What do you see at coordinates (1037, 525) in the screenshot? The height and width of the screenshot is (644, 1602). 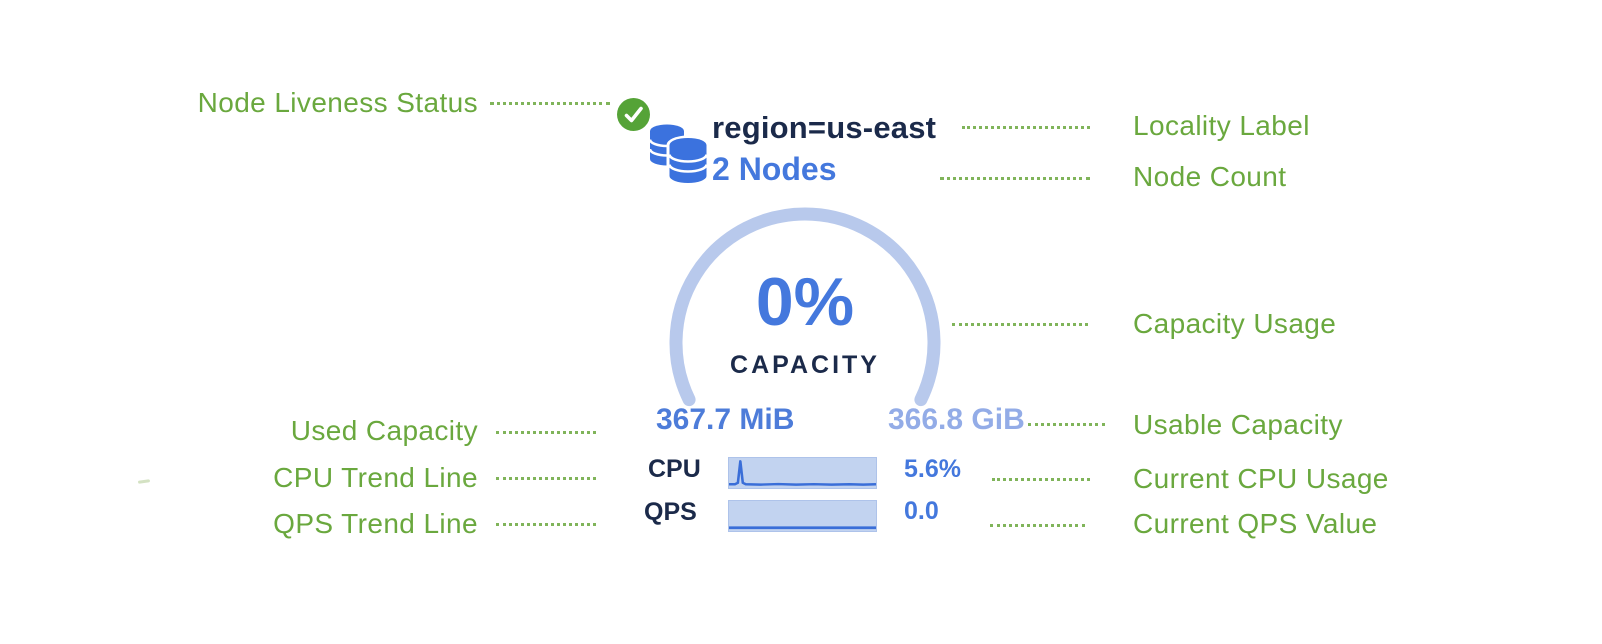 I see `leader-line-current-qps` at bounding box center [1037, 525].